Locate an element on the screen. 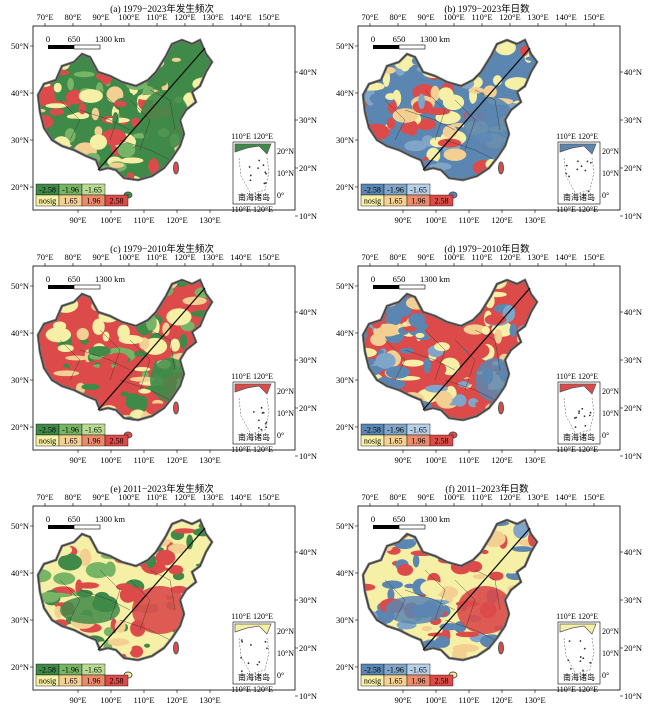 The image size is (650, 720). panel-title: (e) 2011−2023年发生频次 is located at coordinates (162, 489).